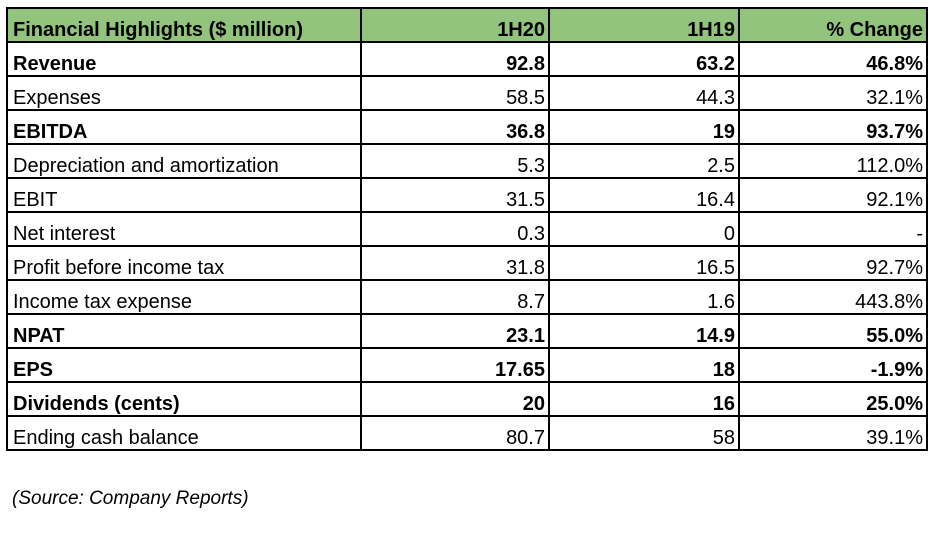 This screenshot has width=938, height=544. I want to click on table-row: EPS 17.65 18 -1.9%, so click(467, 365).